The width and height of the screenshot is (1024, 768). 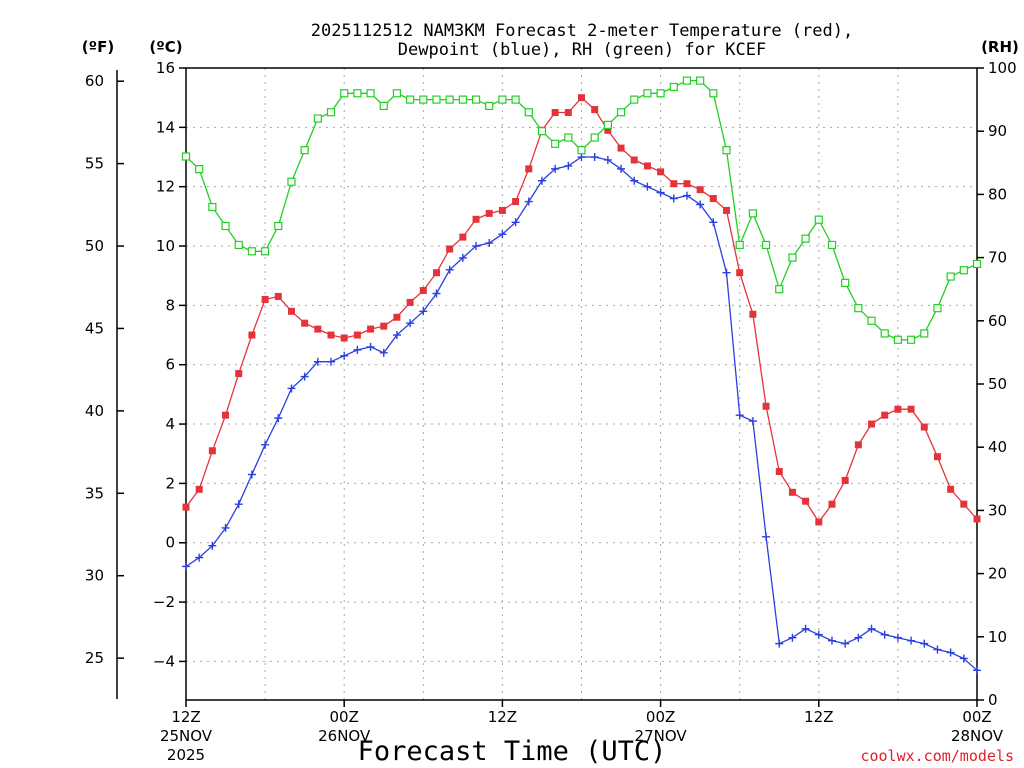 I want to click on rh-tick-label: 10, so click(x=997, y=637).